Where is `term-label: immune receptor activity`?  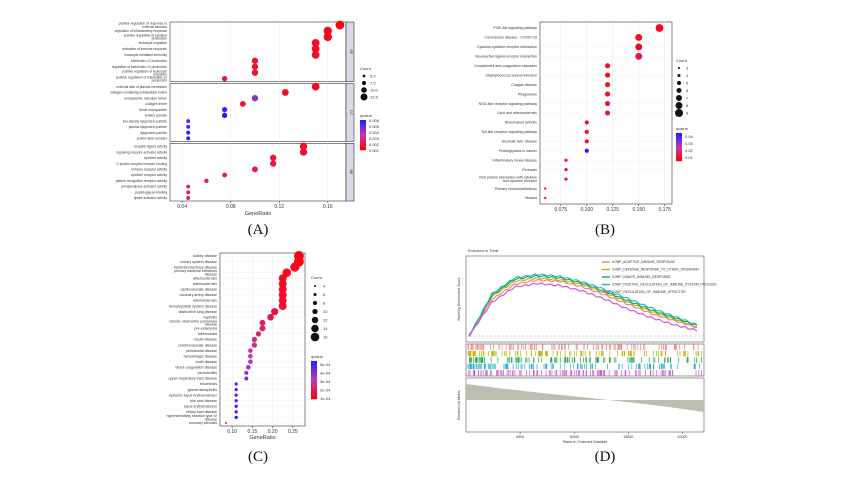
term-label: immune receptor activity is located at coordinates (149, 169).